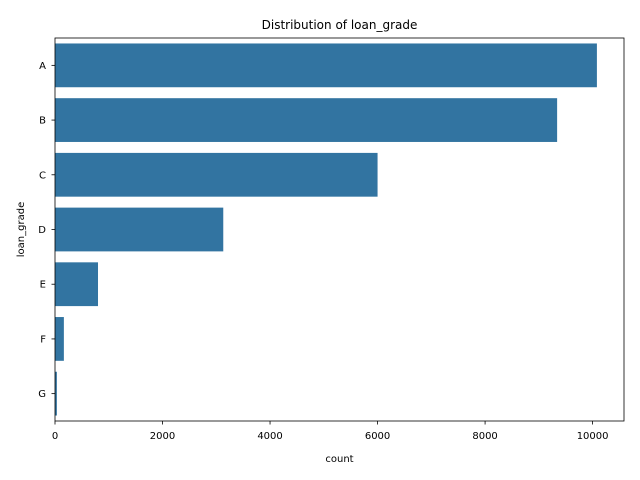 Image resolution: width=640 pixels, height=480 pixels. What do you see at coordinates (59, 339) in the screenshot?
I see `bar-f` at bounding box center [59, 339].